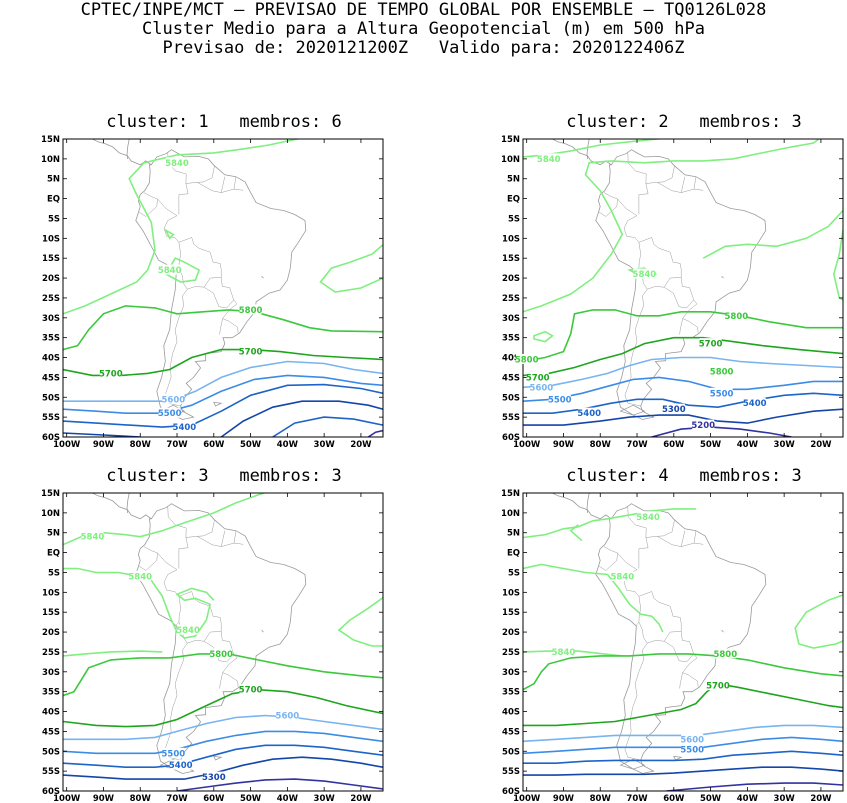  What do you see at coordinates (51, 359) in the screenshot?
I see `lat-label: 40S` at bounding box center [51, 359].